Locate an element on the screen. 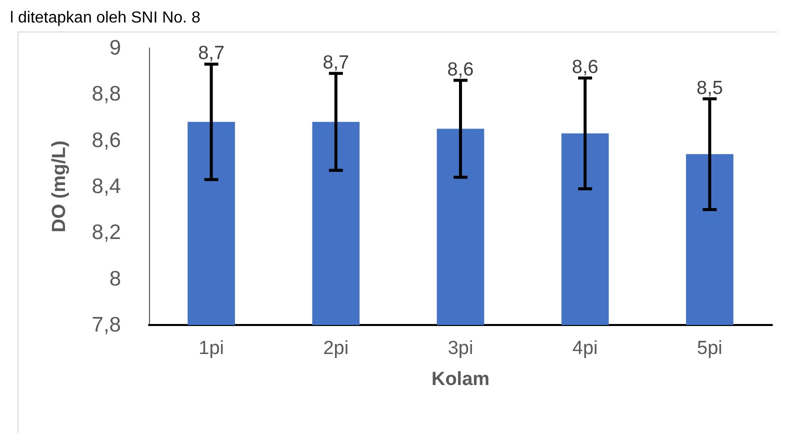 The image size is (785, 441). x-tick-label: 1pi is located at coordinates (211, 348).